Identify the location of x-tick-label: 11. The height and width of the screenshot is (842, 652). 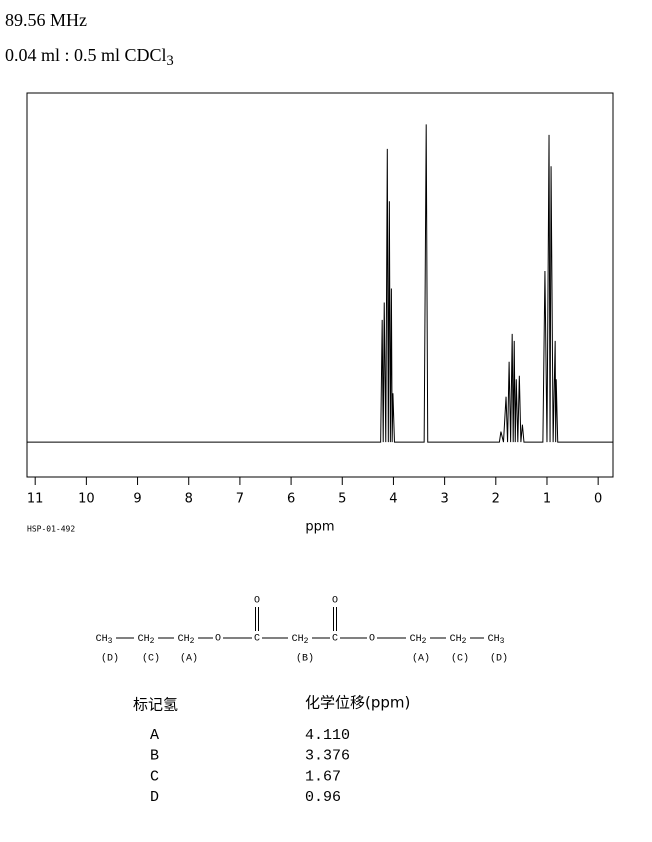
(35, 499).